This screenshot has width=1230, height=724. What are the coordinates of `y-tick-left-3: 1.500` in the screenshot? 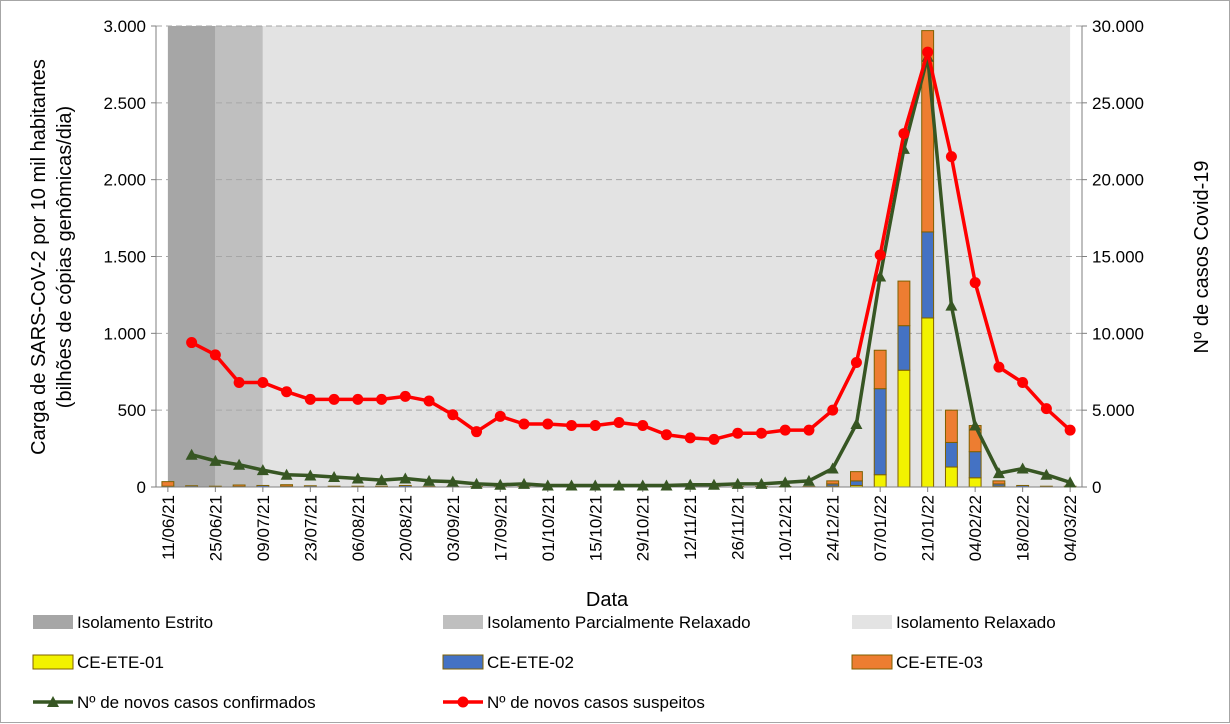 It's located at (124, 257).